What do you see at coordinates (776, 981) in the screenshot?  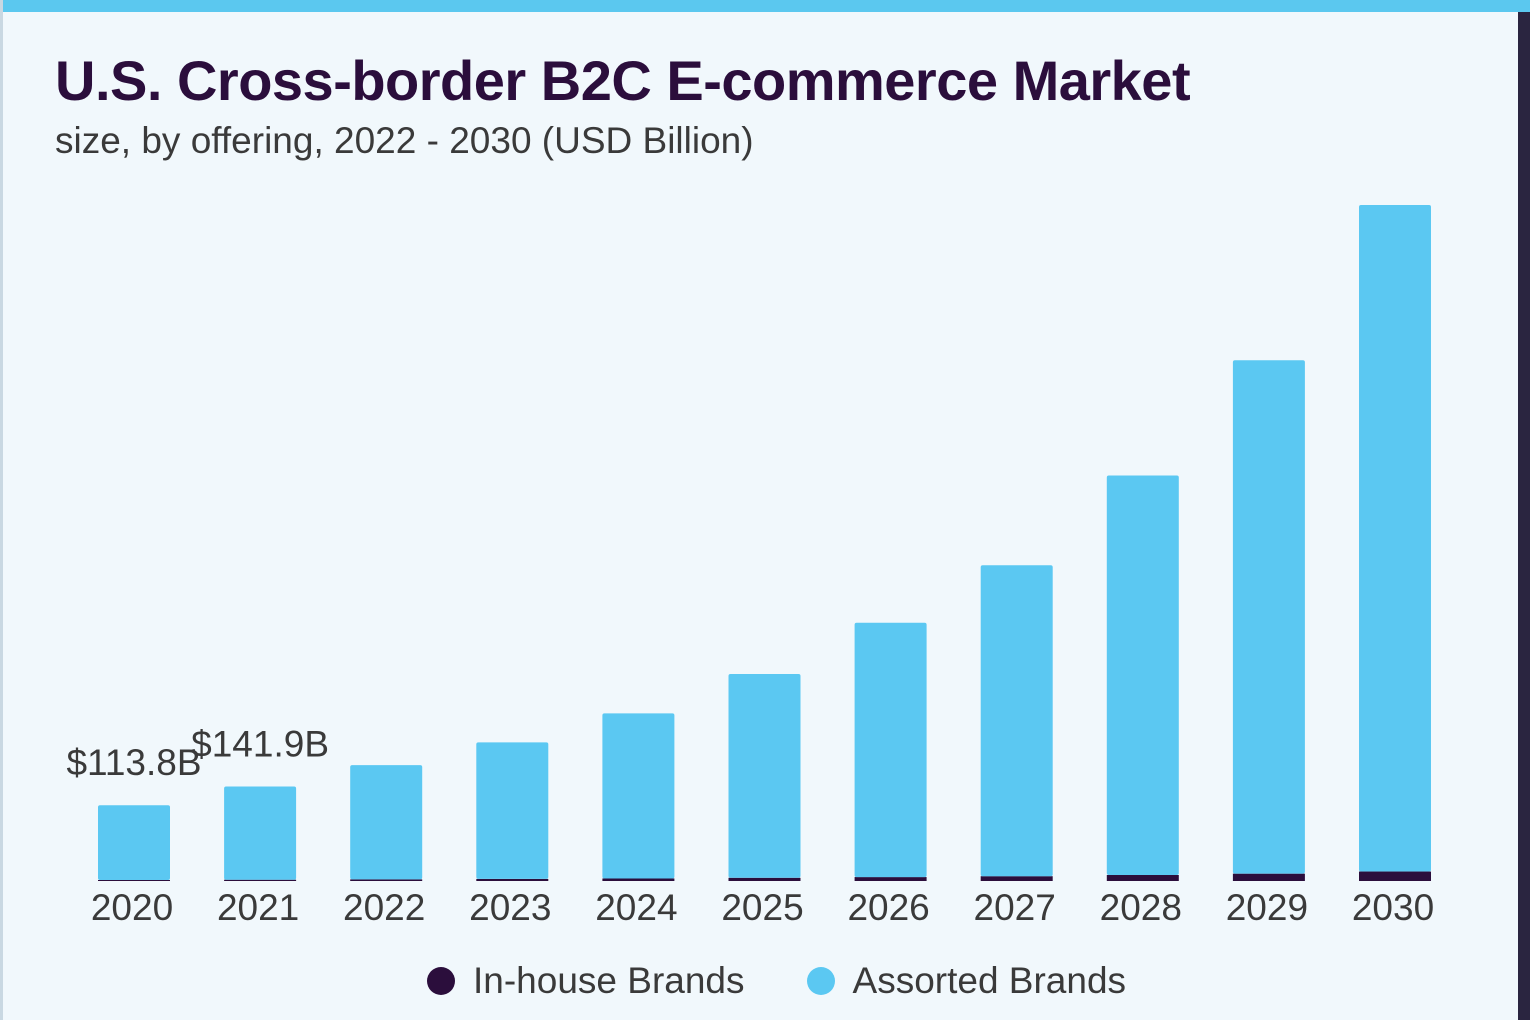 I see `legend: In-house Brands Assorted Brands` at bounding box center [776, 981].